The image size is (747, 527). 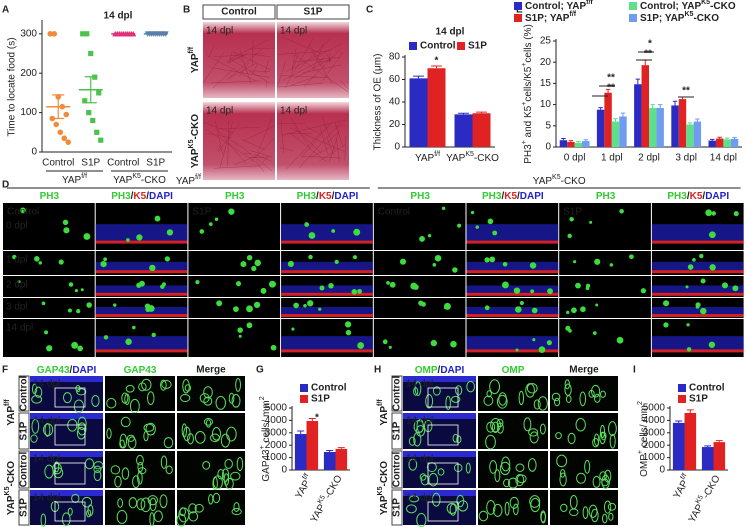 What do you see at coordinates (24, 470) in the screenshot?
I see `condition-label: Control` at bounding box center [24, 470].